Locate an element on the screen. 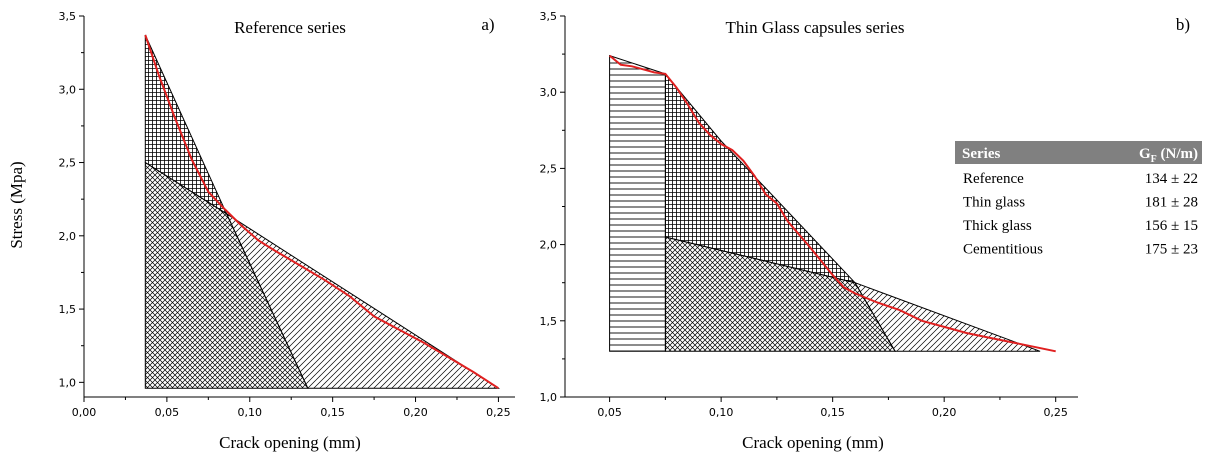  table-cell-value: 181 ± 28 is located at coordinates (1171, 203).